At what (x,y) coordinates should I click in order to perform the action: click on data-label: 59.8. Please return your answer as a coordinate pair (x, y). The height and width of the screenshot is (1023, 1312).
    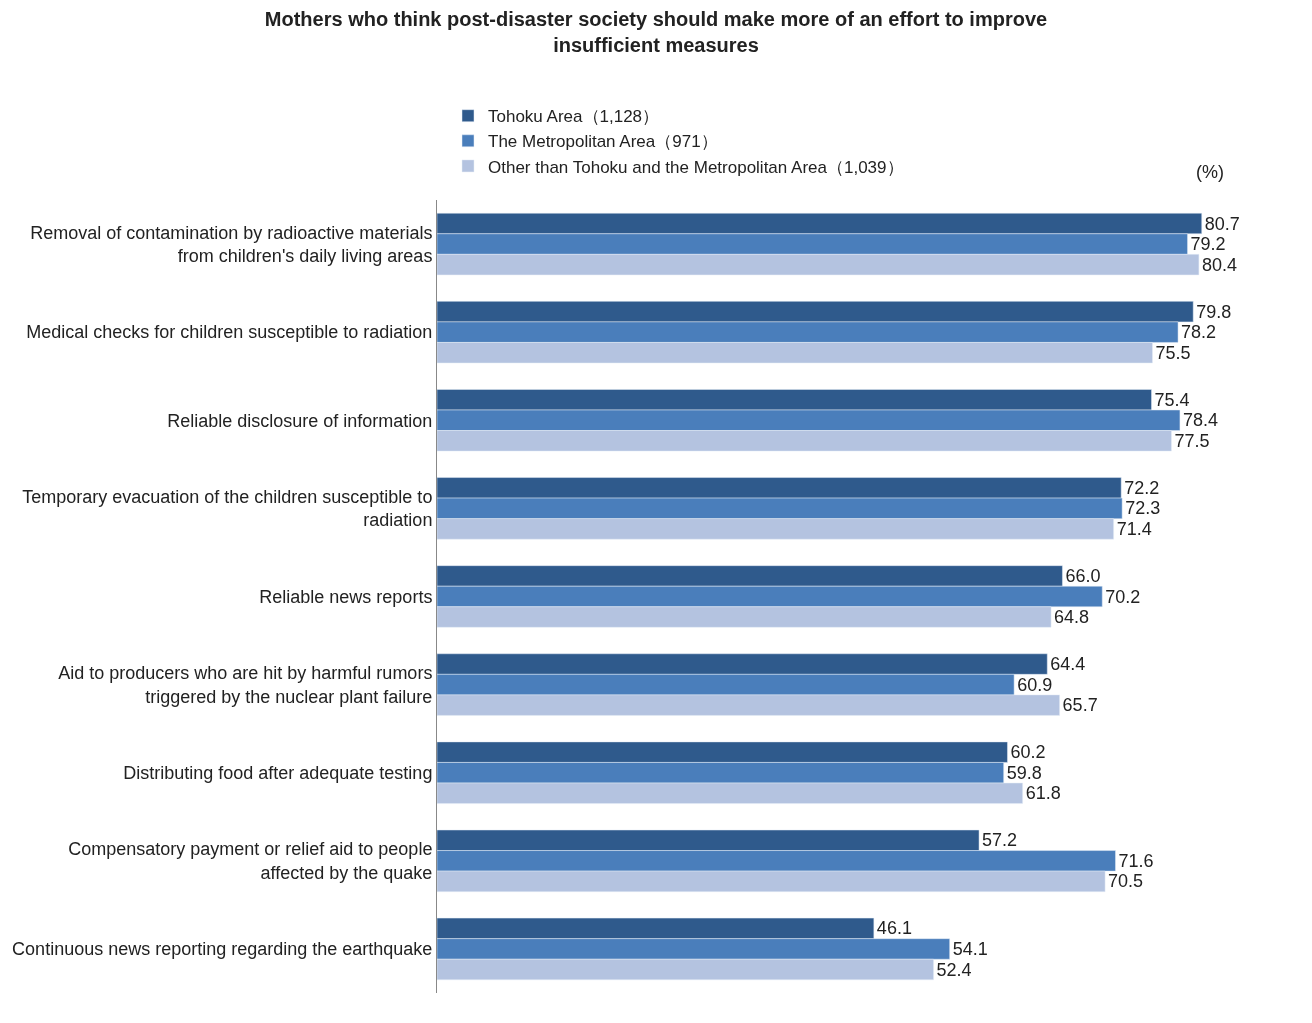
    Looking at the image, I should click on (1024, 772).